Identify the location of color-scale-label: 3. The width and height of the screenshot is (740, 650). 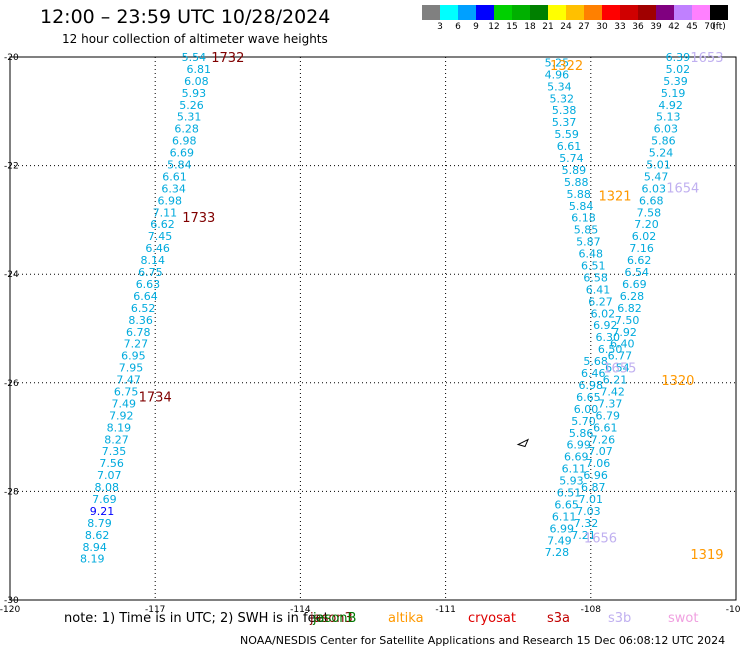
(440, 27).